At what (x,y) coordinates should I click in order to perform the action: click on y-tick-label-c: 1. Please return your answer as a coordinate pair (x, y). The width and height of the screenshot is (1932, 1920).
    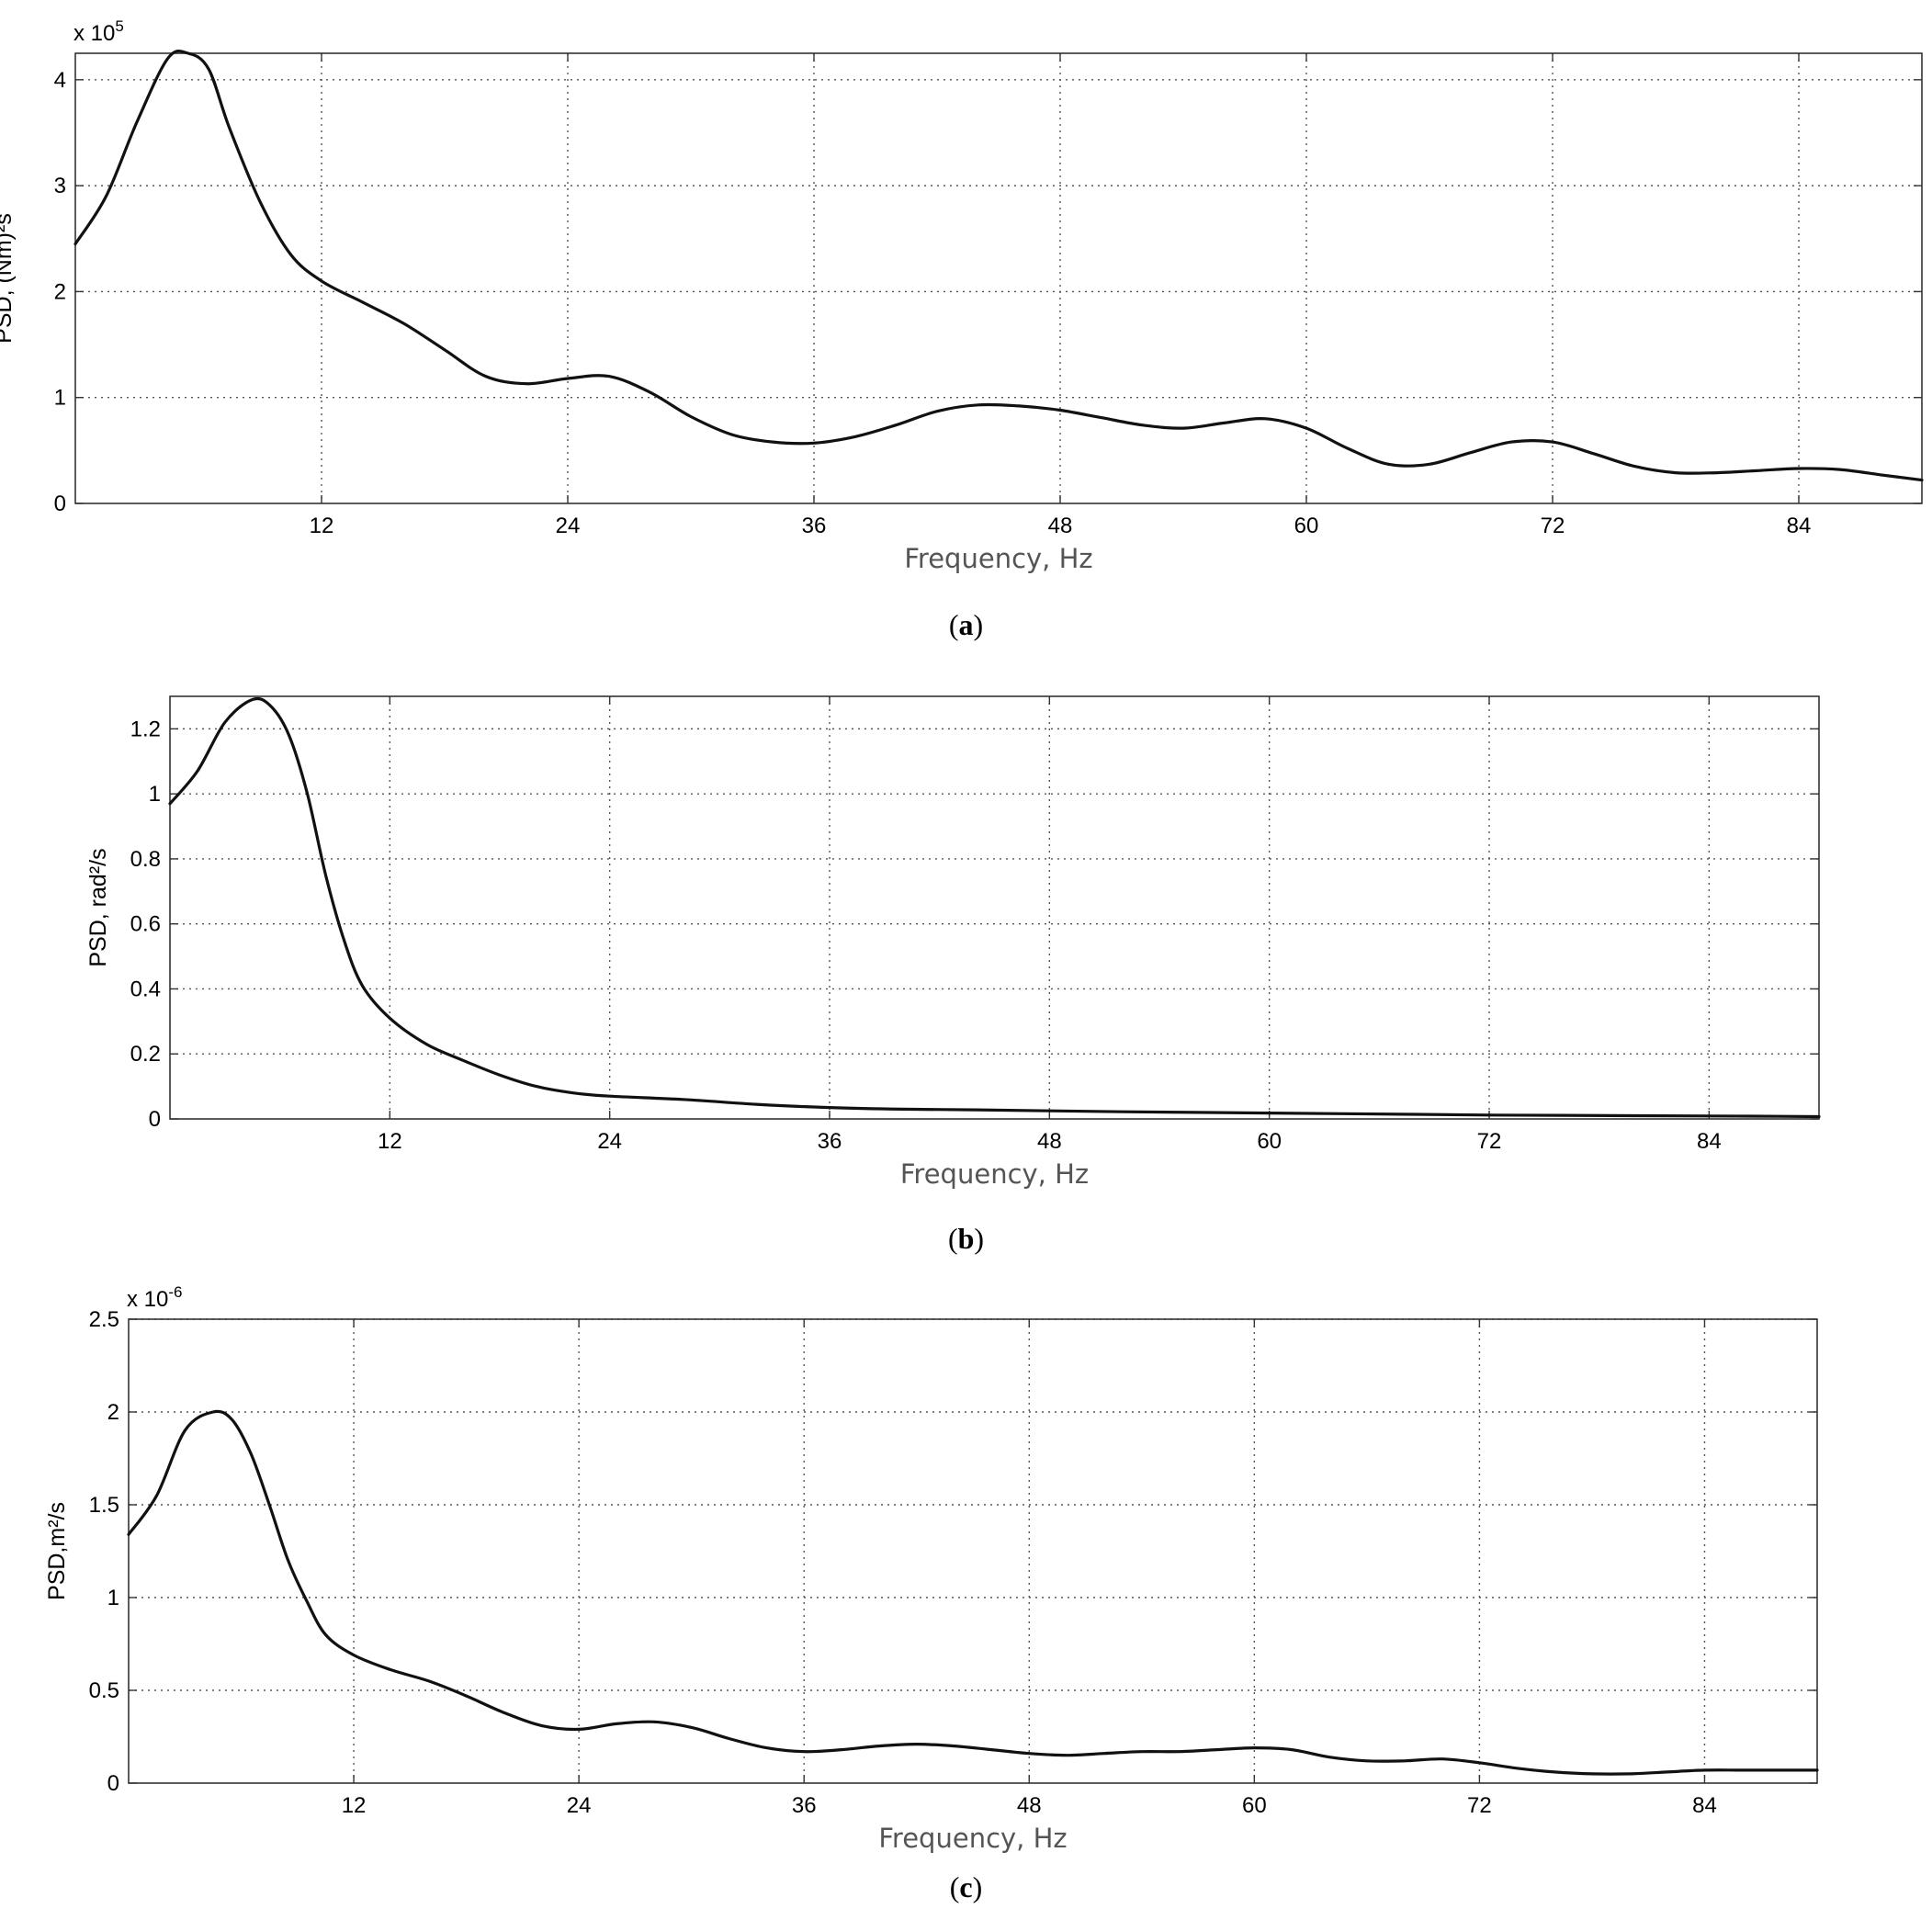
    Looking at the image, I should click on (113, 1598).